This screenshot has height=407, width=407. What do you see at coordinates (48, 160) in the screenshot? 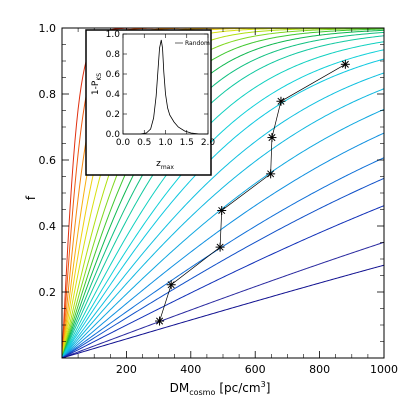
I see `y-tick-label: 0.6` at bounding box center [48, 160].